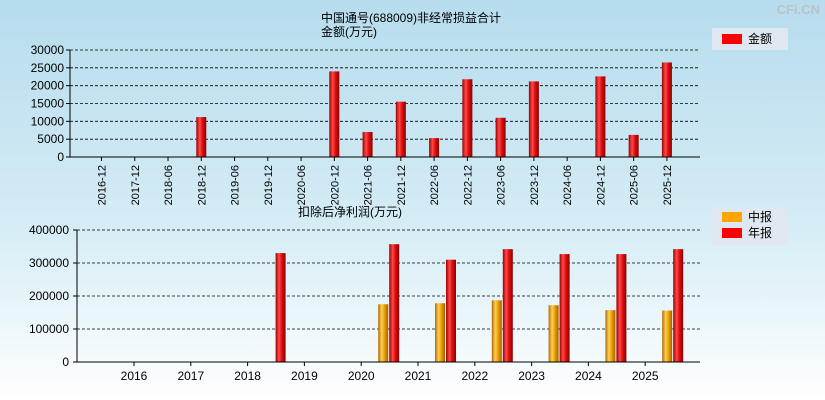 This screenshot has height=400, width=825. I want to click on chart1-title: 中国通号(688009)非经常损益合计, so click(411, 17).